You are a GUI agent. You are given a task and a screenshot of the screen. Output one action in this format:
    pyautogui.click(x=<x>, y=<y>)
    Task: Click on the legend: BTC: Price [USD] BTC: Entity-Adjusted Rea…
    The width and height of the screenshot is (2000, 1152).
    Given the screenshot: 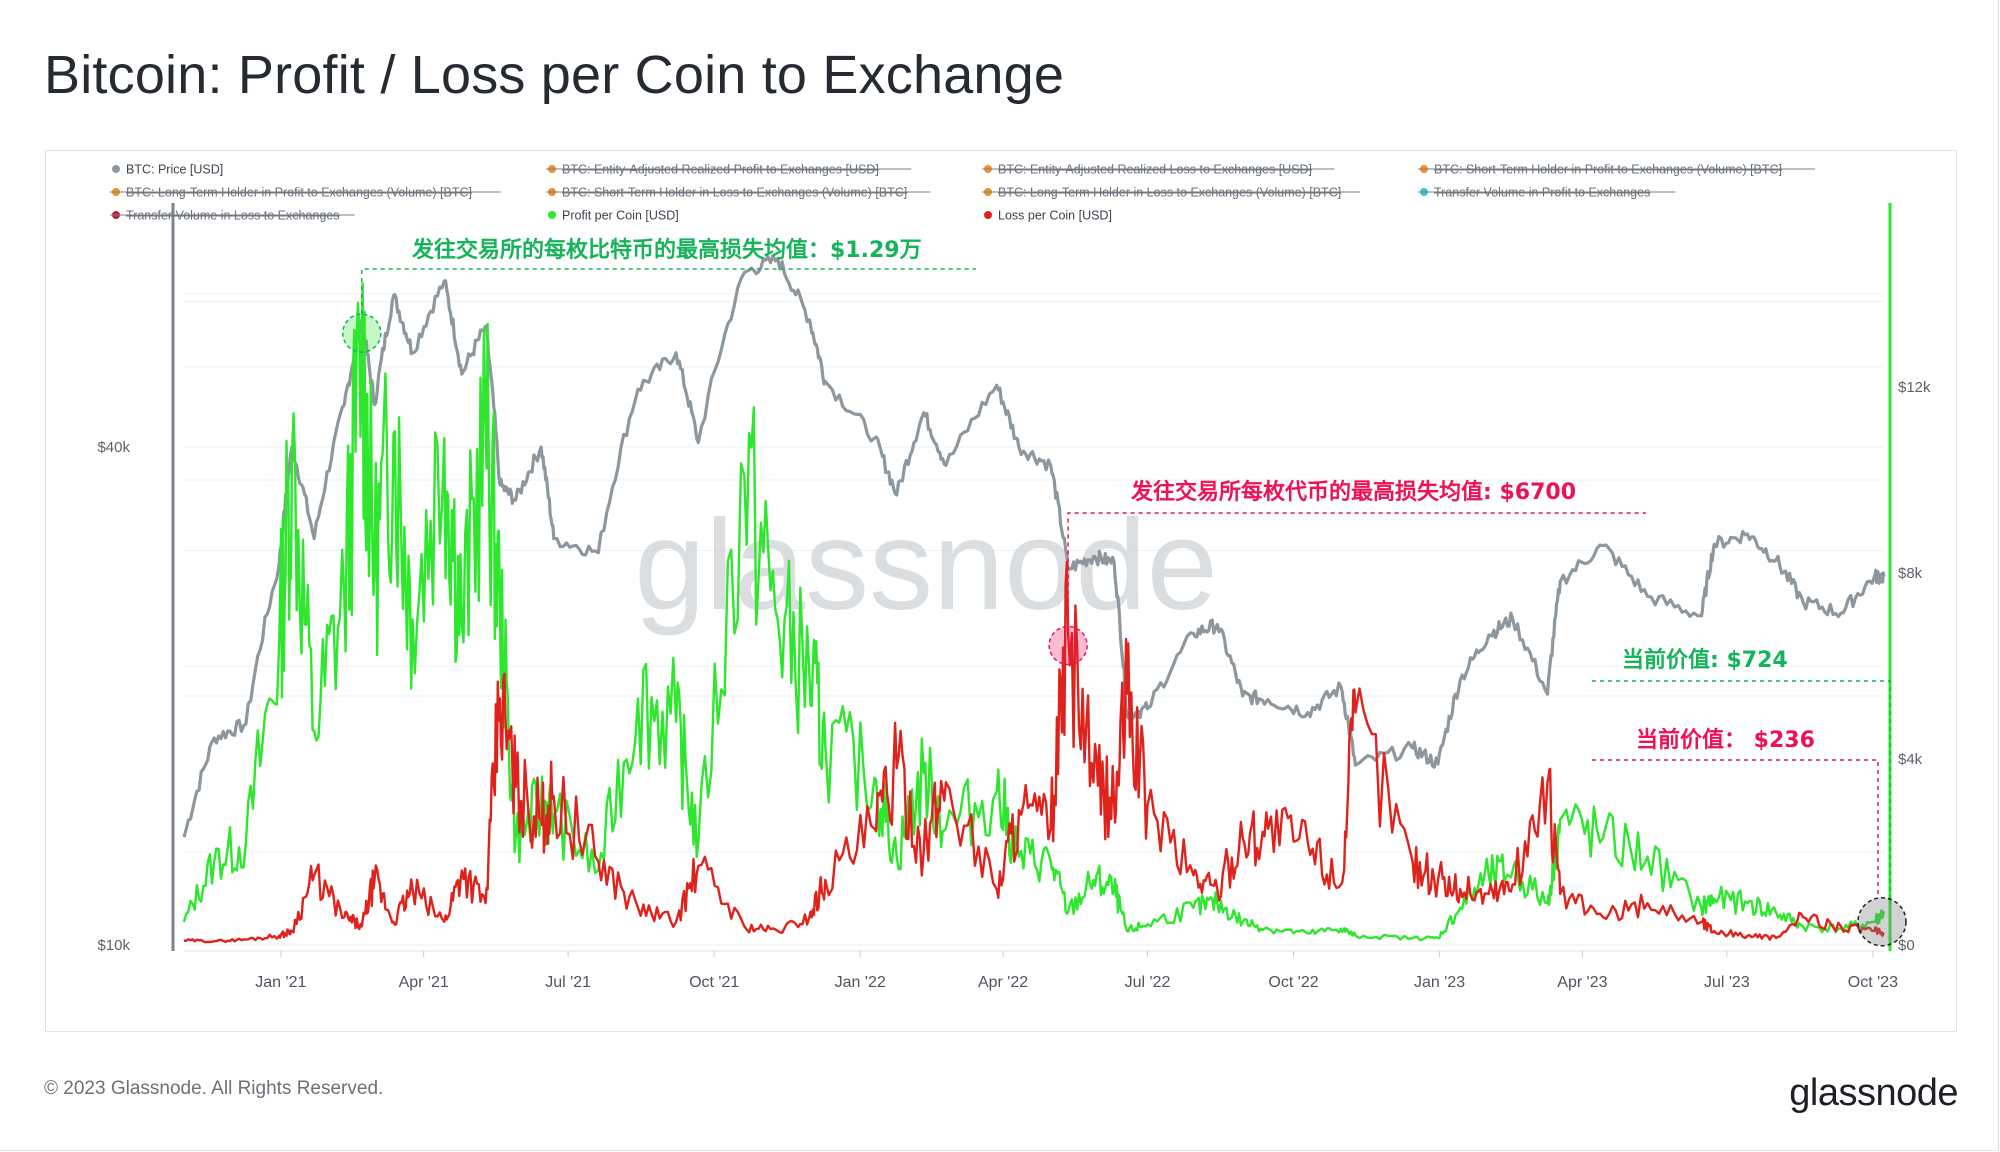 What is the action you would take?
    pyautogui.click(x=962, y=193)
    